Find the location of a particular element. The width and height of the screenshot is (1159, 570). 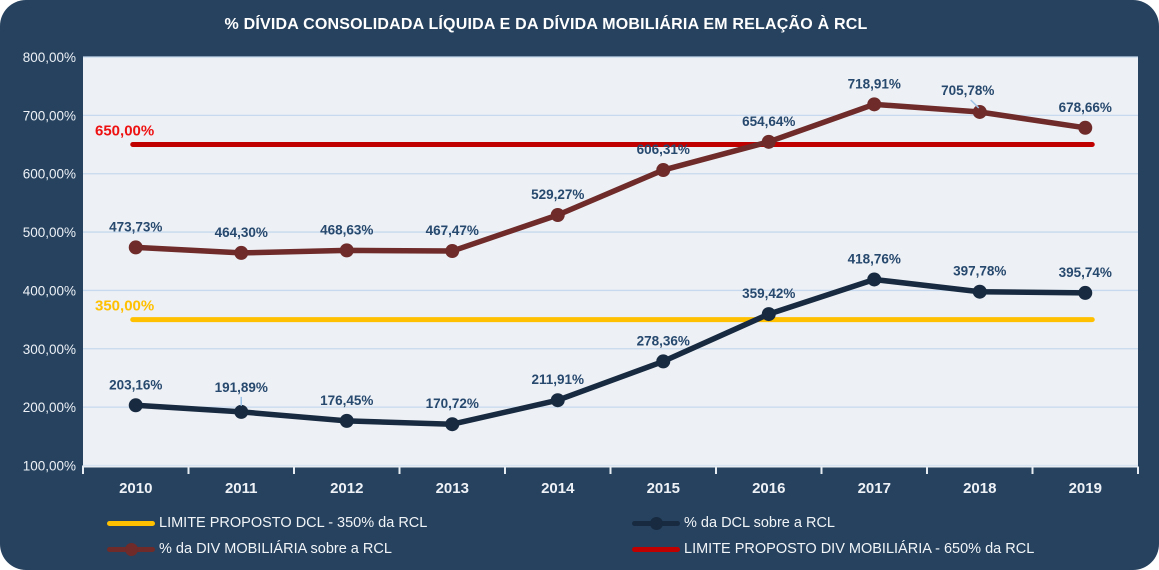

limit-line-label-limite-dcl: 350,00% is located at coordinates (124, 306).